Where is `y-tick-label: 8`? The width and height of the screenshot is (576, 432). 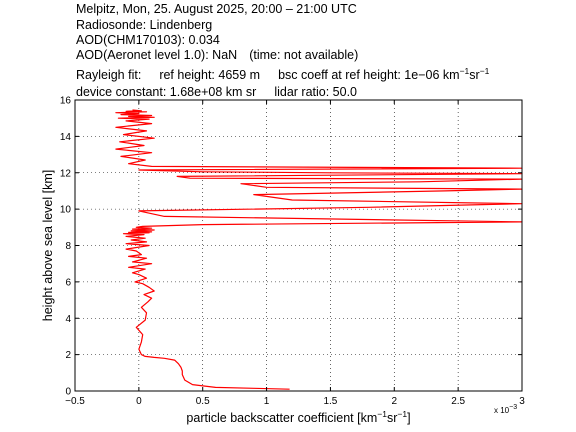
y-tick-label: 8 is located at coordinates (68, 246).